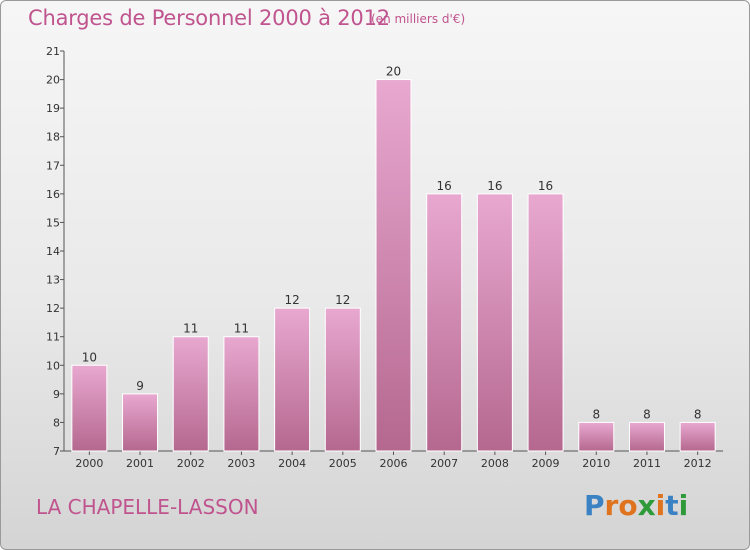  What do you see at coordinates (53, 165) in the screenshot?
I see `y-tick-label: 17` at bounding box center [53, 165].